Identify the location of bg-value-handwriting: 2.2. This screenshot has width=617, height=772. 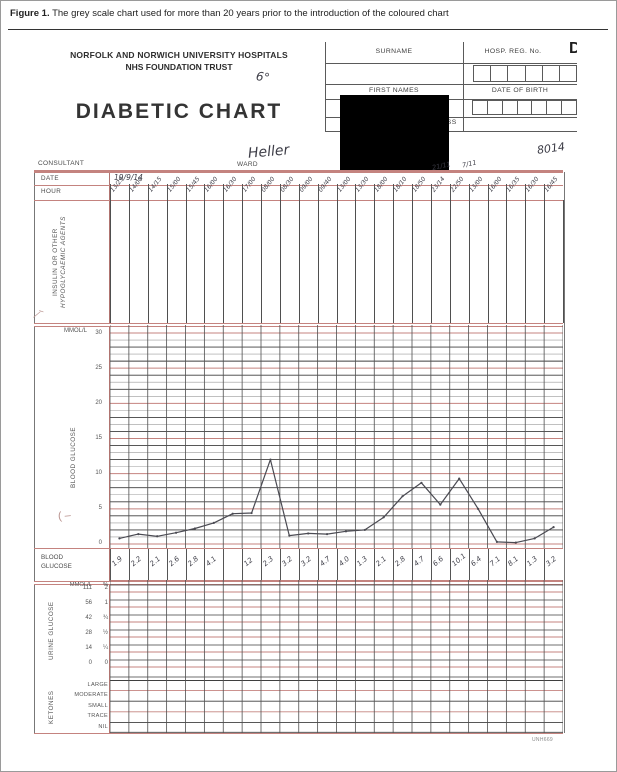
(136, 561).